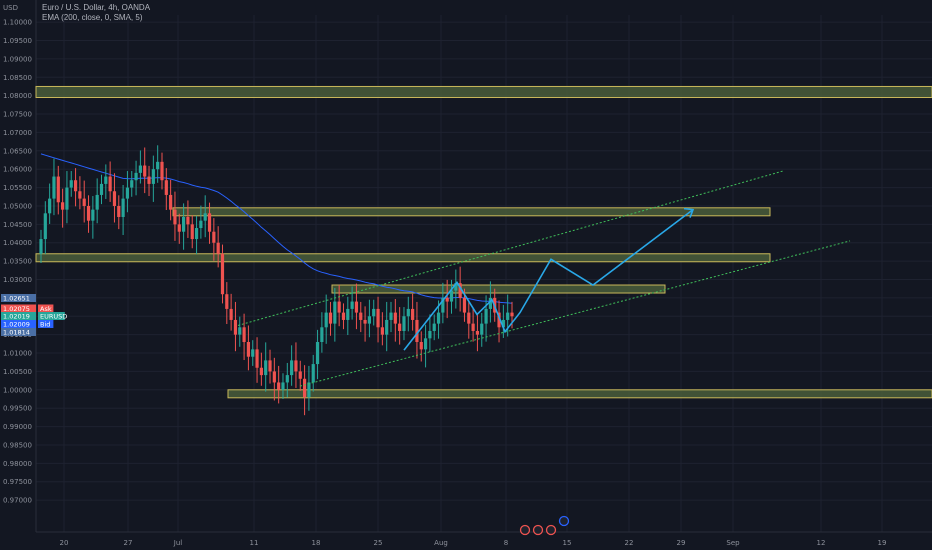  I want to click on price-tag-value: 1.02009, so click(16, 325).